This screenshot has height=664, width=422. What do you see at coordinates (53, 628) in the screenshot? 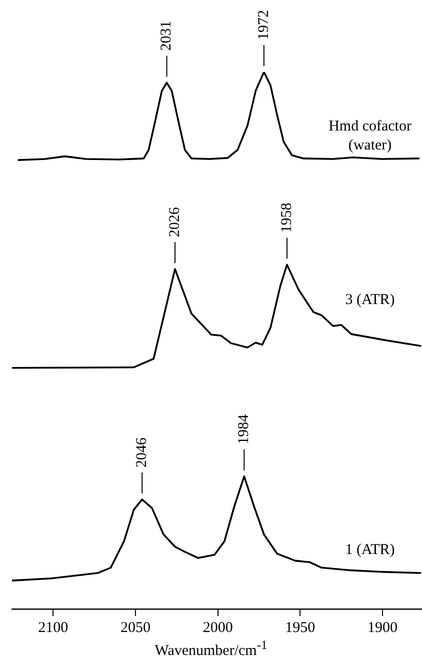
I see `x-tick-label: 2100` at bounding box center [53, 628].